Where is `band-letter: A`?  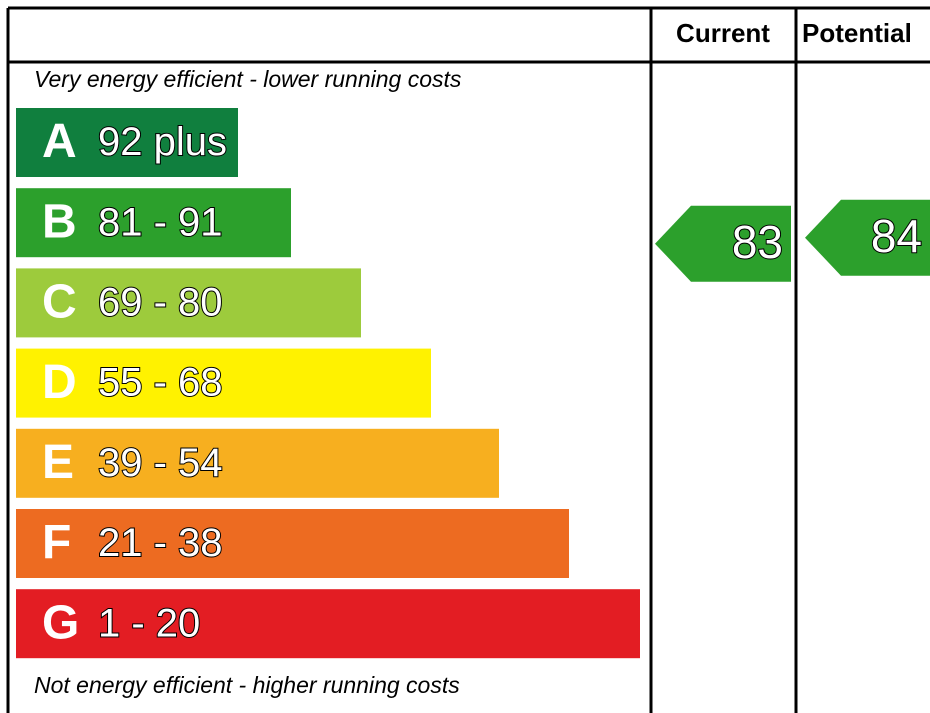 band-letter: A is located at coordinates (59, 141).